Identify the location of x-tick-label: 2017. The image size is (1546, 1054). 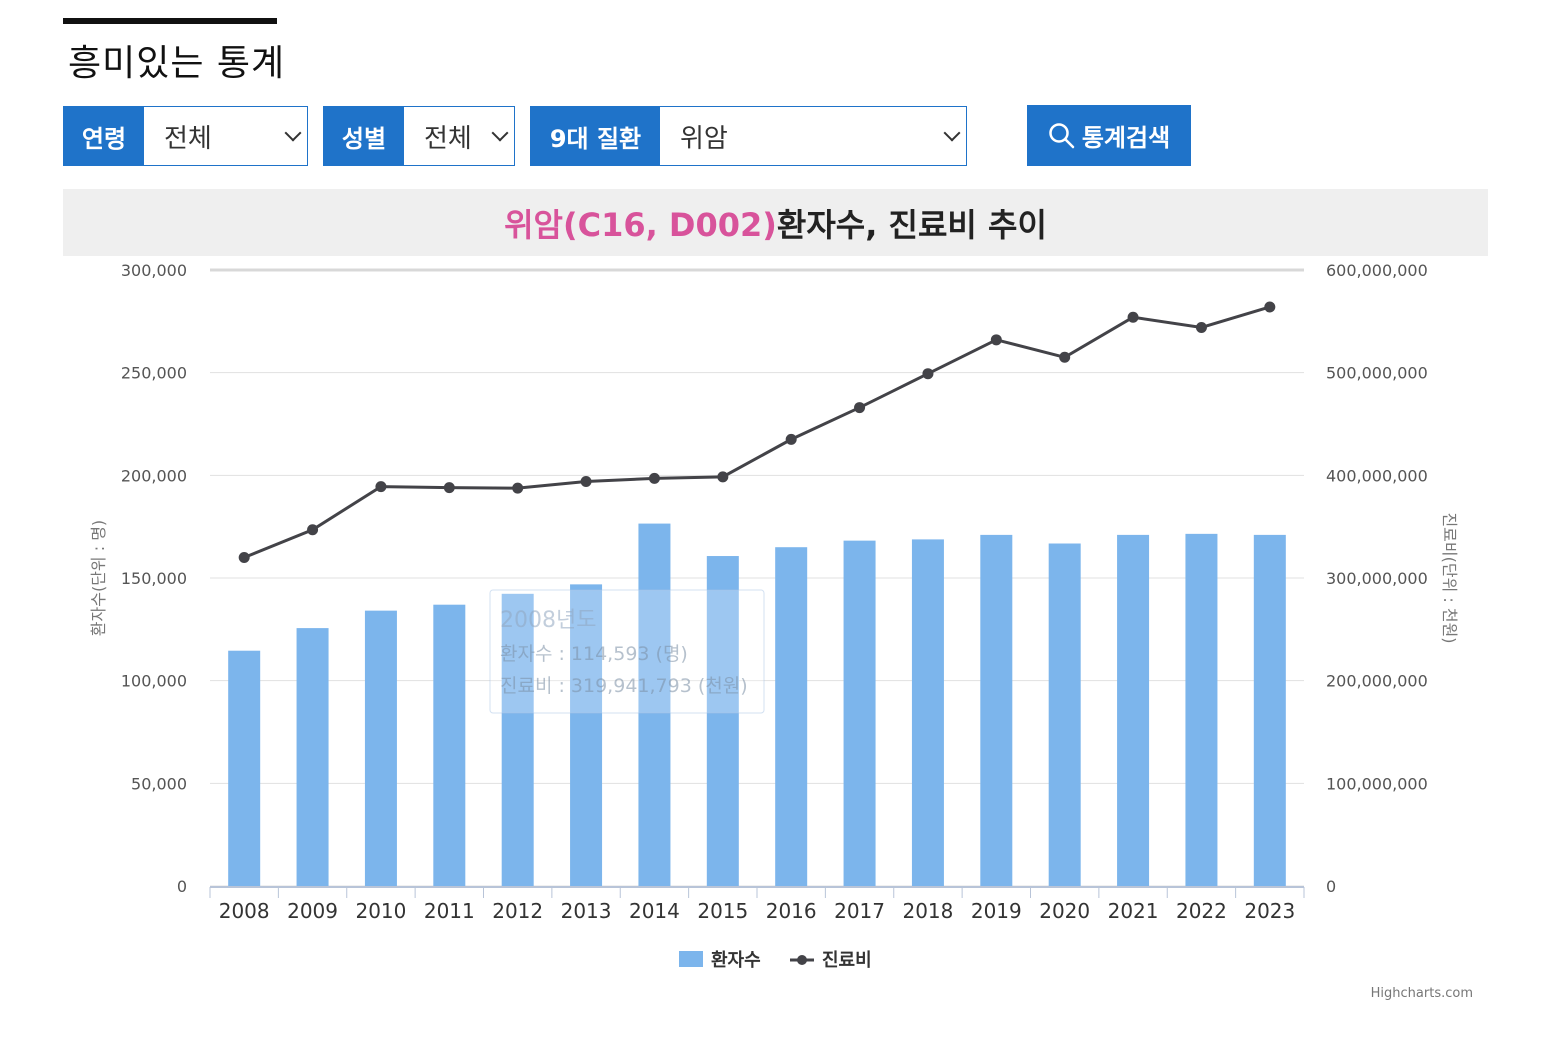
(859, 911).